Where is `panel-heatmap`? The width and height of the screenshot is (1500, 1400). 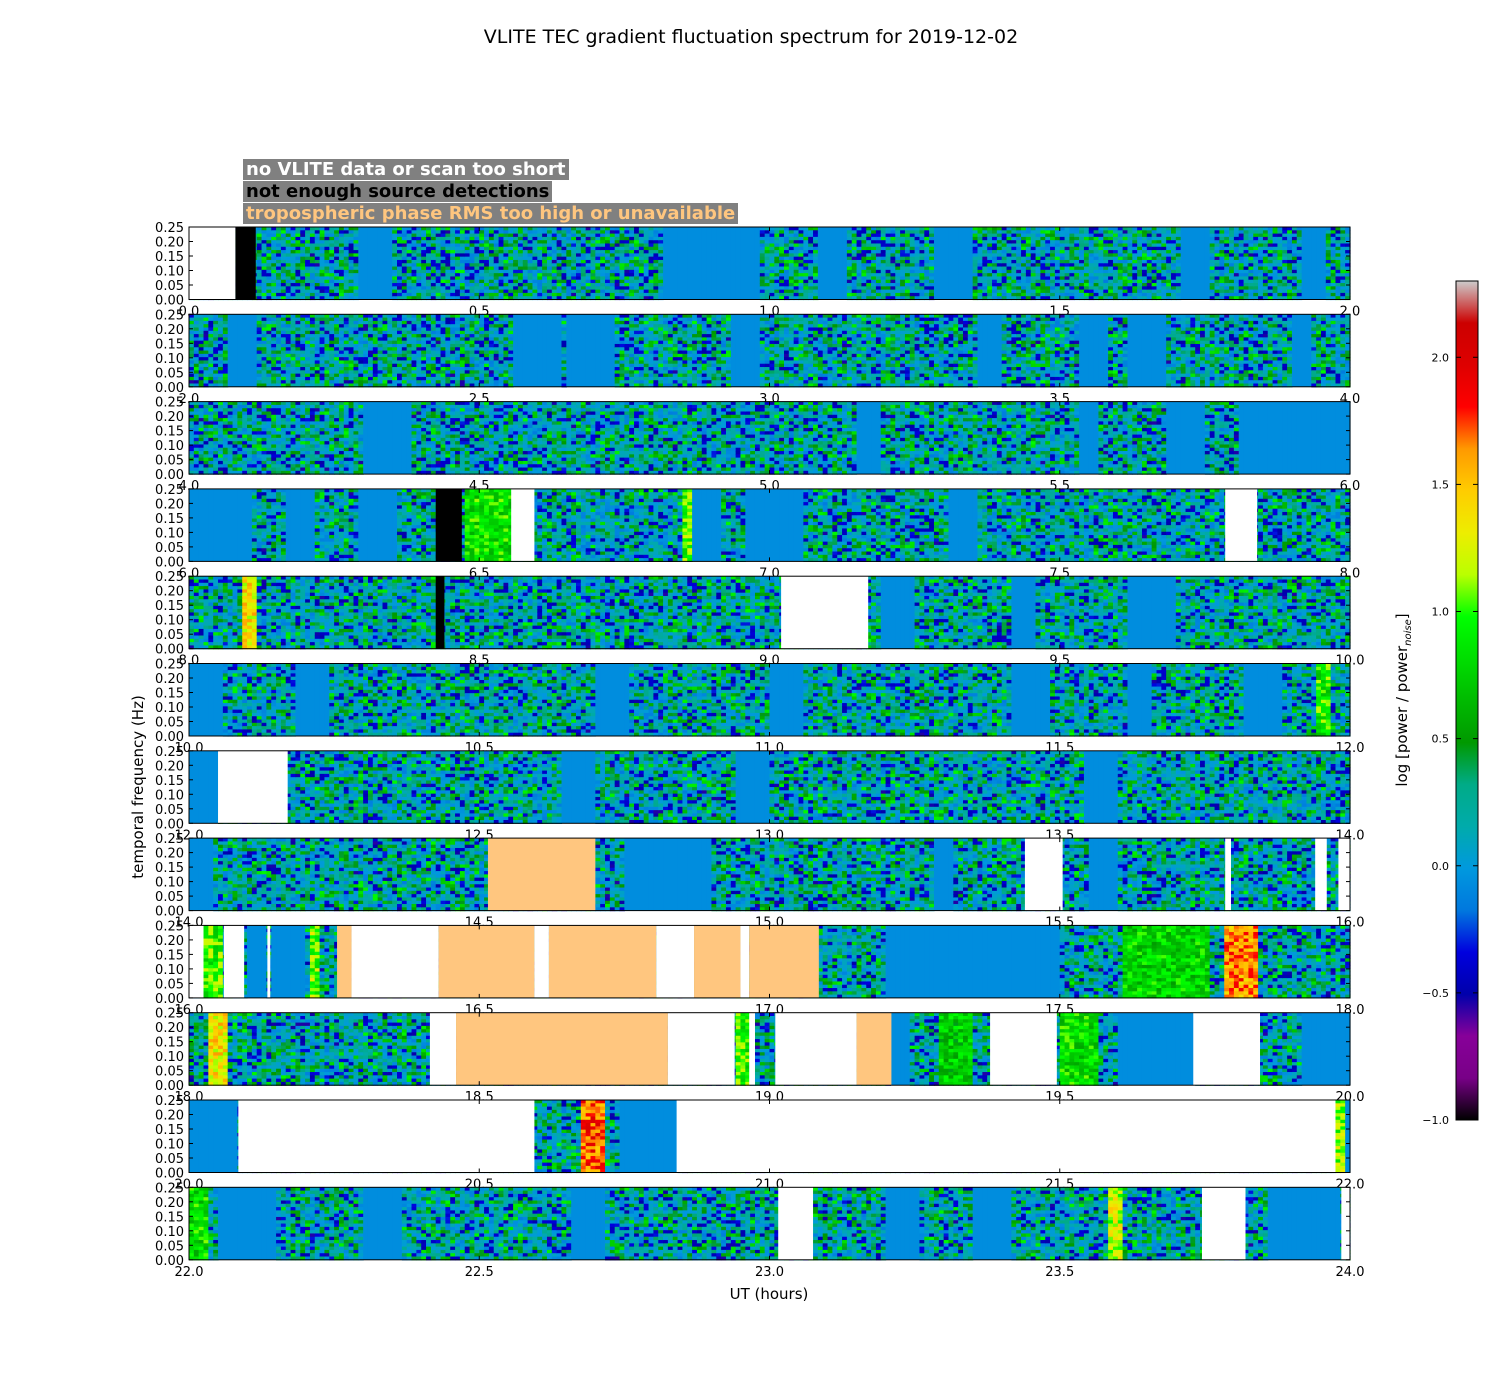 panel-heatmap is located at coordinates (770, 263).